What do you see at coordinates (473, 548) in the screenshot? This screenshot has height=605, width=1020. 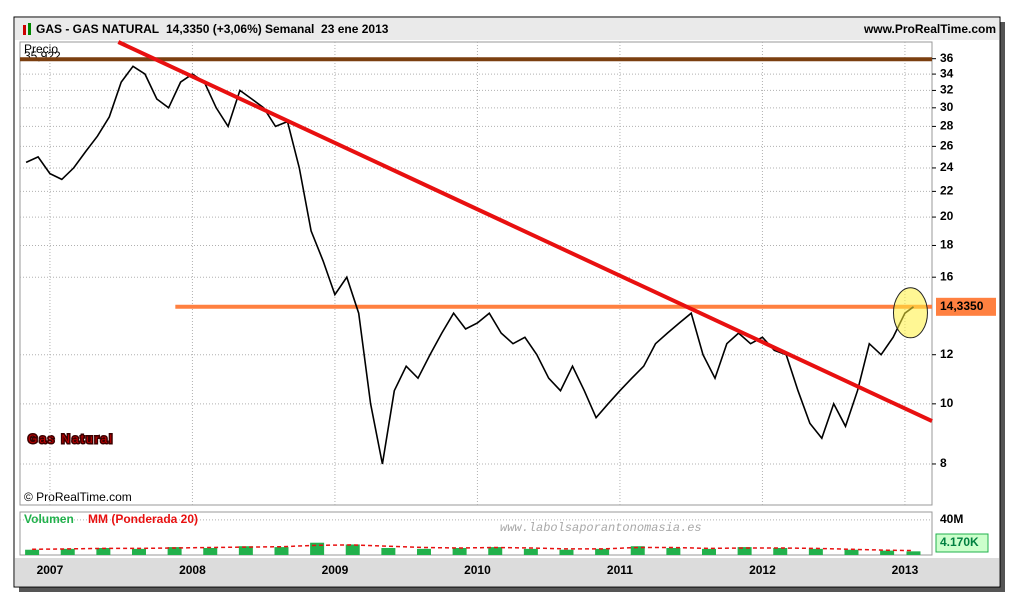 I see `mm-line` at bounding box center [473, 548].